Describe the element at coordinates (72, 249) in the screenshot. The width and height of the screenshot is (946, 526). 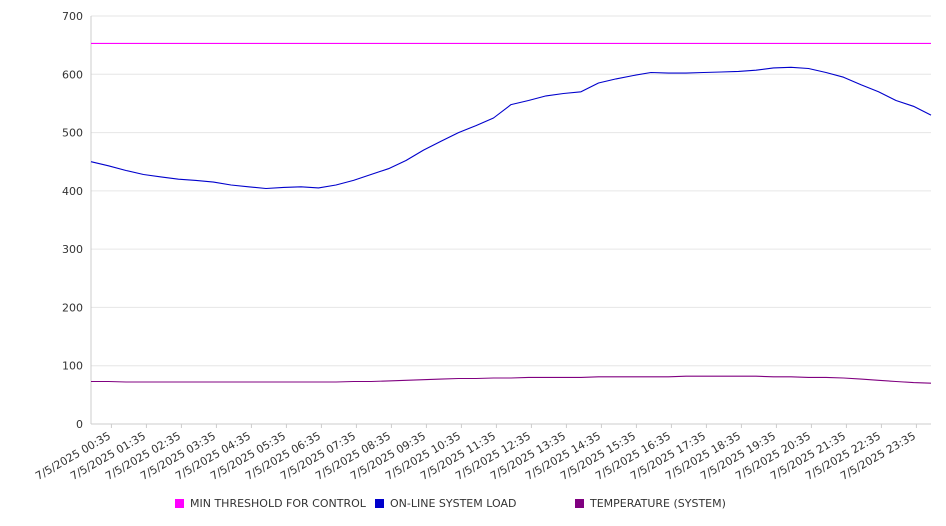
I see `y-tick-label: 300` at that location.